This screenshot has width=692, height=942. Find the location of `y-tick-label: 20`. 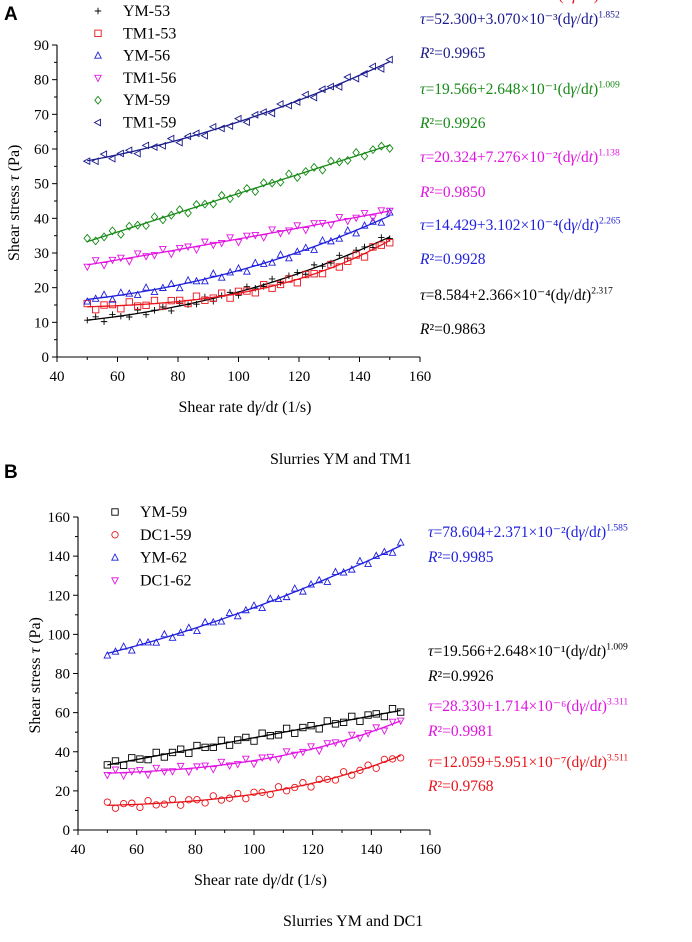

y-tick-label: 20 is located at coordinates (41, 289).